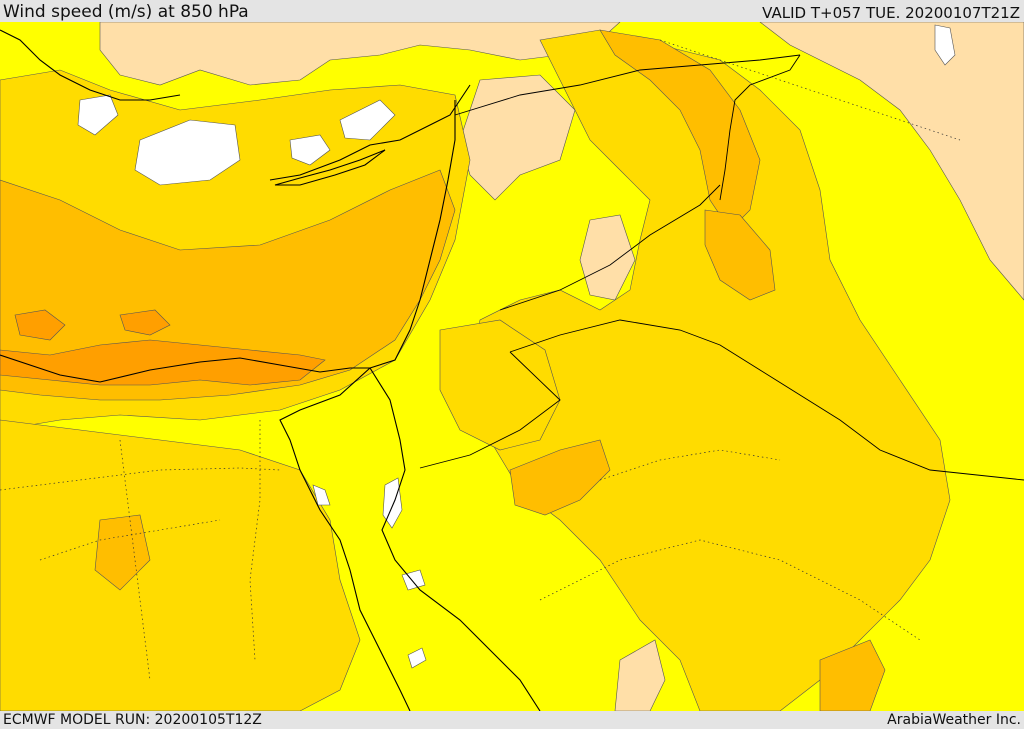  I want to click on footer-bar, so click(512, 720).